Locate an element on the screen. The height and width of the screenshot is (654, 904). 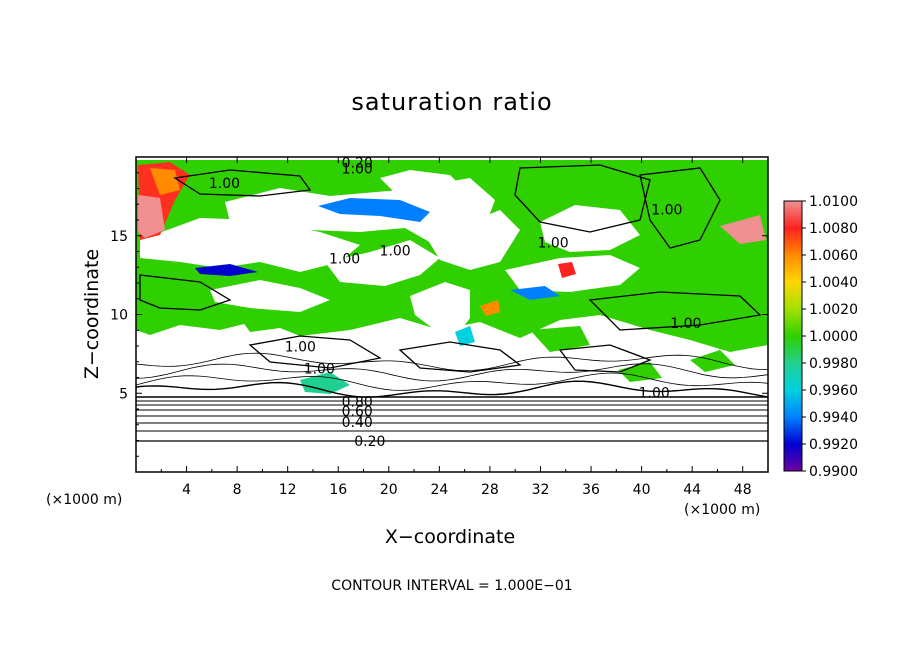
x-tick-label: 16 is located at coordinates (338, 490).